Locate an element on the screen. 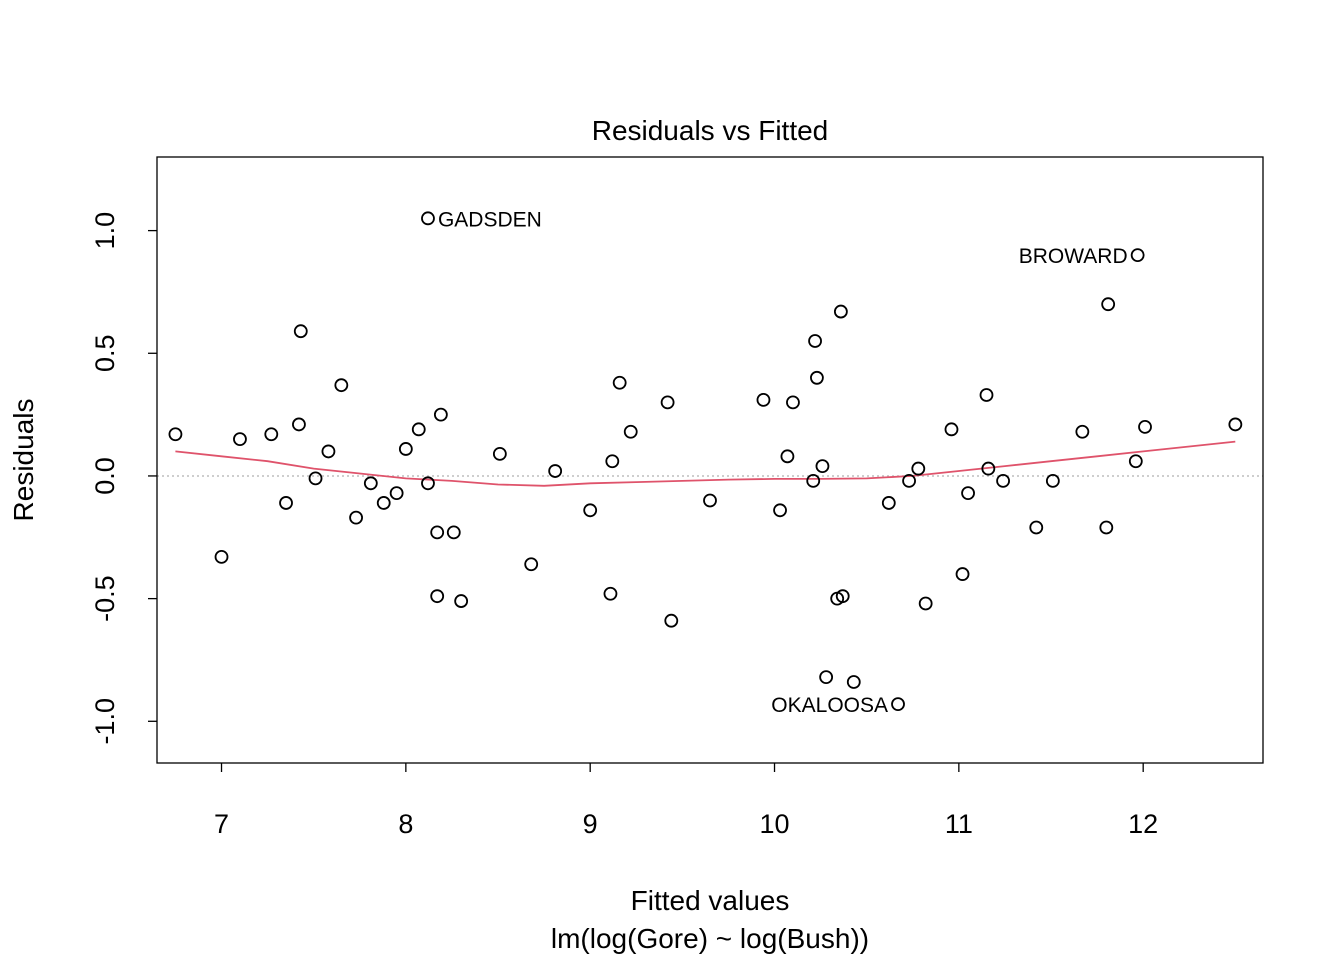 The image size is (1344, 960). x-axis: 7 8 9 10 11 12 is located at coordinates (686, 801).